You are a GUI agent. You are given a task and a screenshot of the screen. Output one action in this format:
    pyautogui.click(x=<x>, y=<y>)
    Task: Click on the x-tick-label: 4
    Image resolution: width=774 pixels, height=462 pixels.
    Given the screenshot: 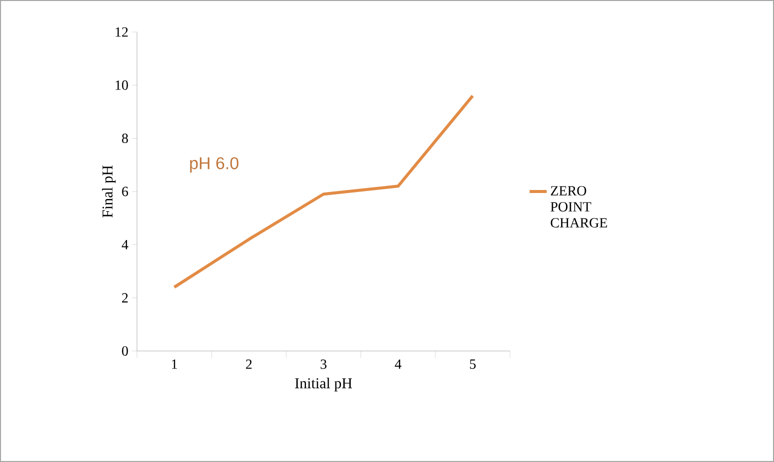 What is the action you would take?
    pyautogui.click(x=398, y=364)
    